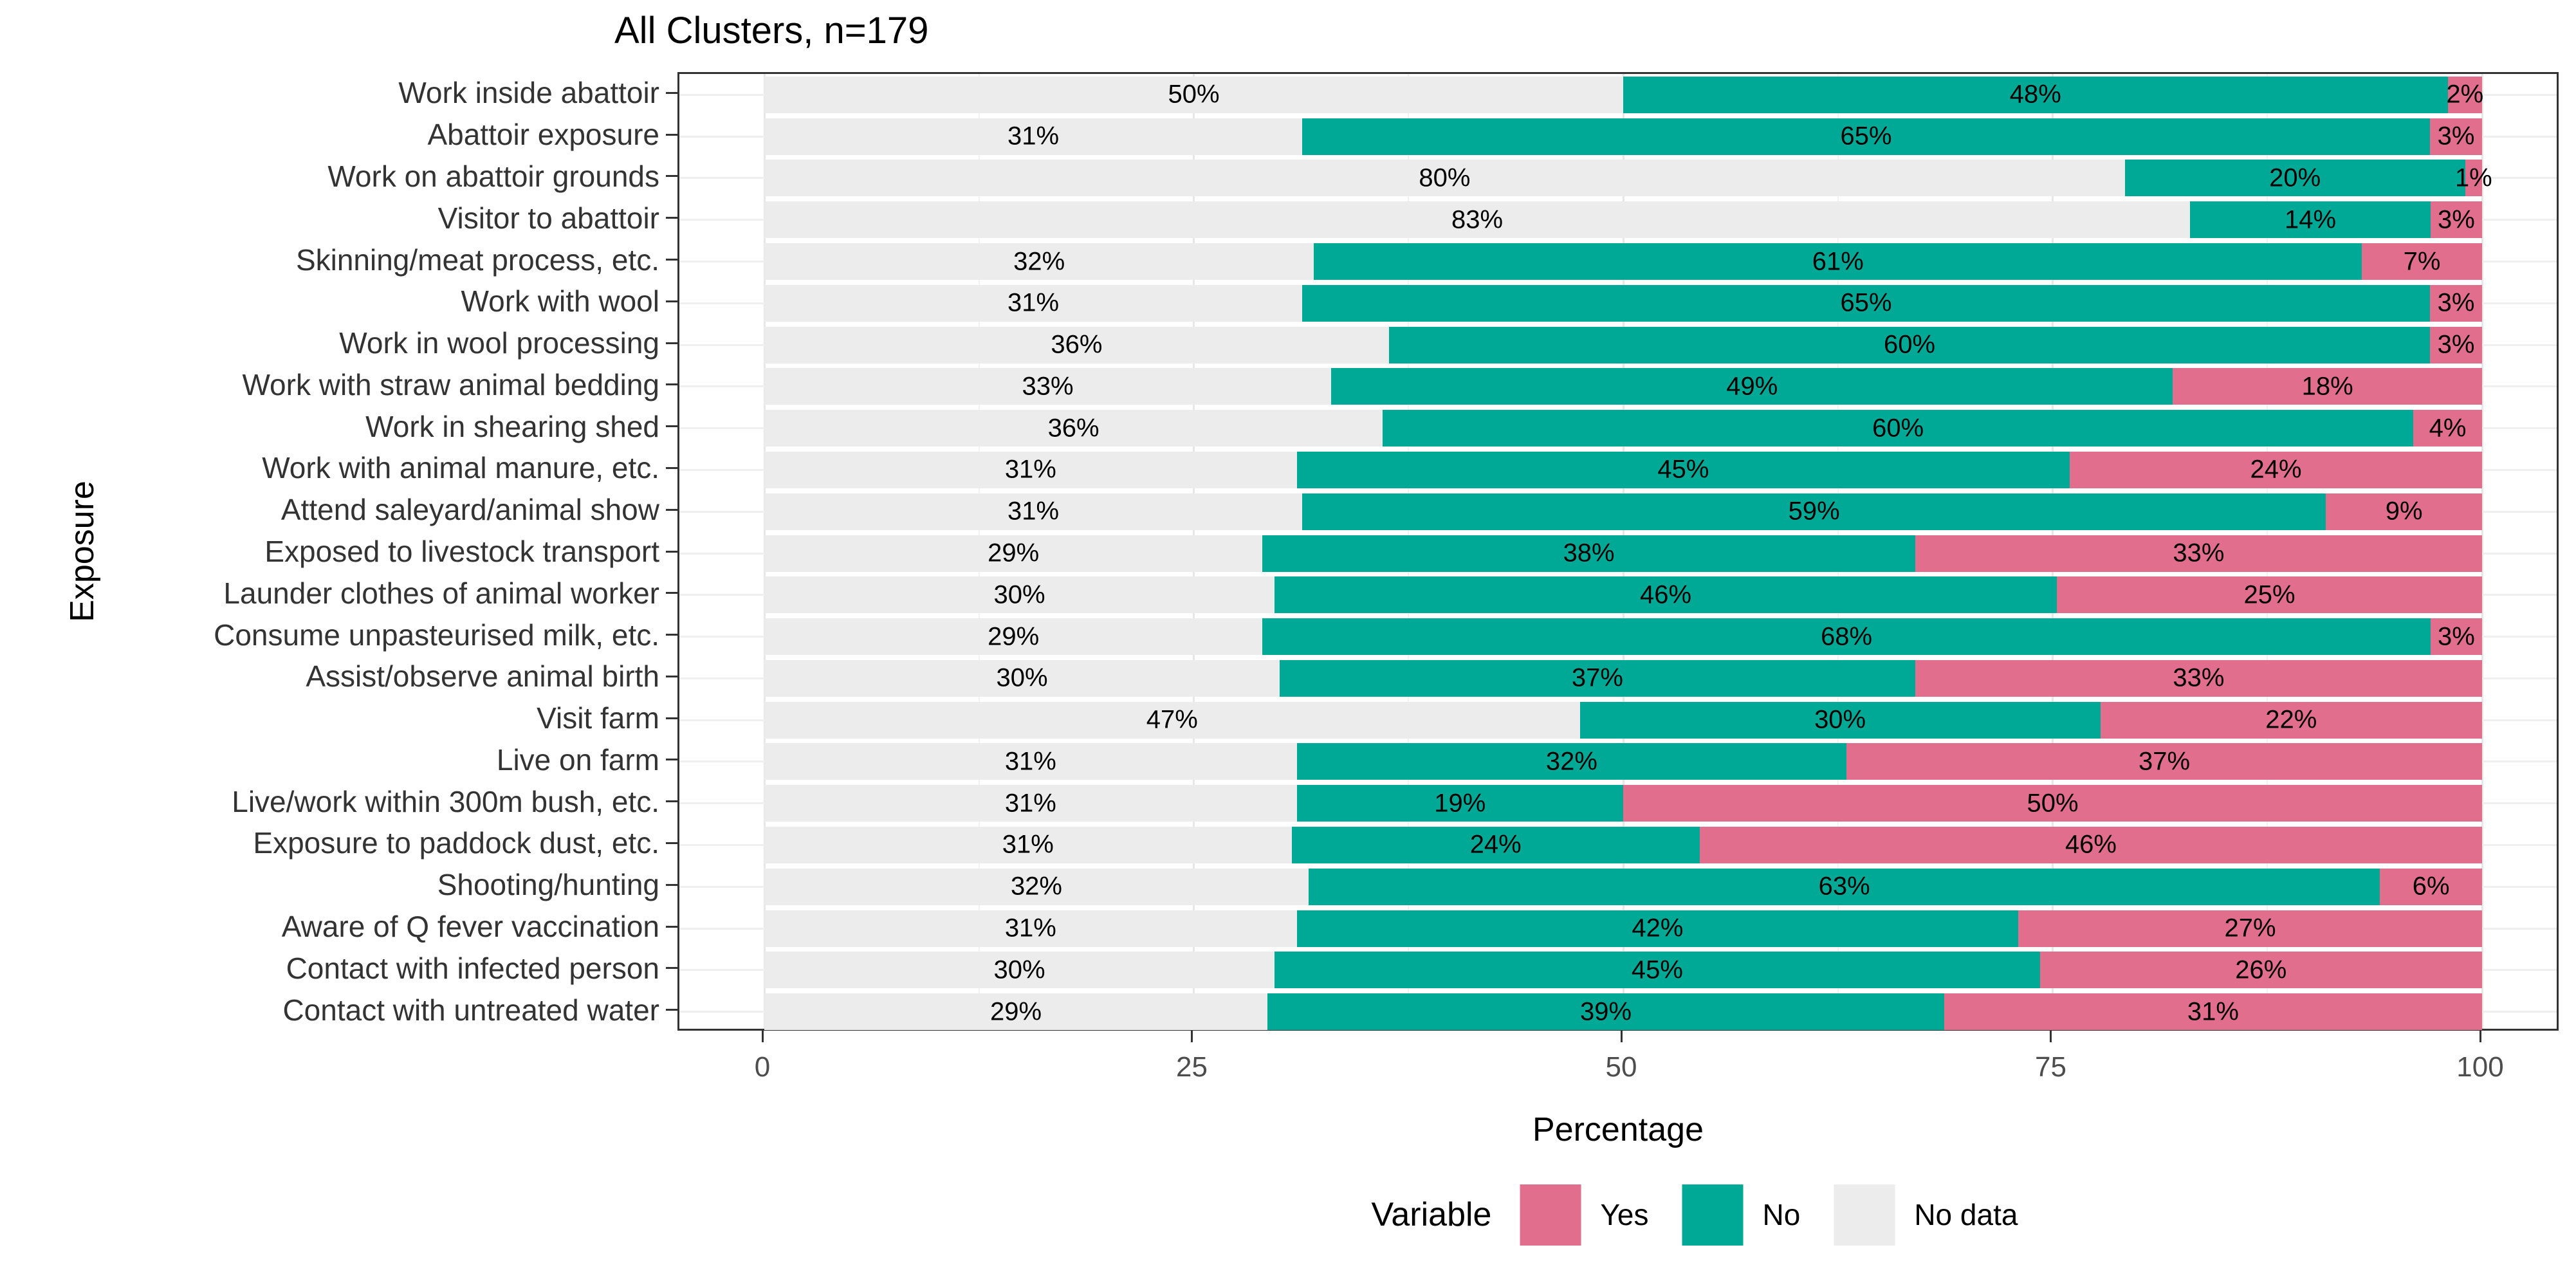 The height and width of the screenshot is (1261, 2576). What do you see at coordinates (2199, 552) in the screenshot?
I see `bar-segment-label: 33%` at bounding box center [2199, 552].